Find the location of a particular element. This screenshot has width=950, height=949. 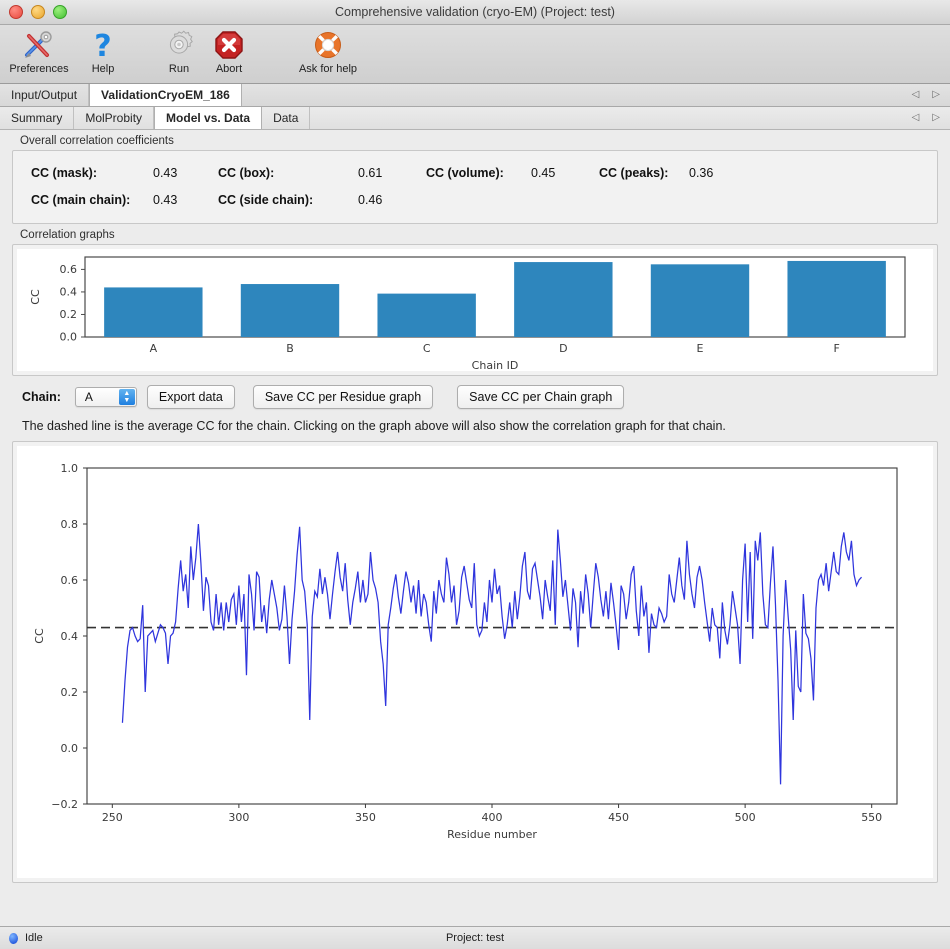

export-data-button: Export data is located at coordinates (190, 397).